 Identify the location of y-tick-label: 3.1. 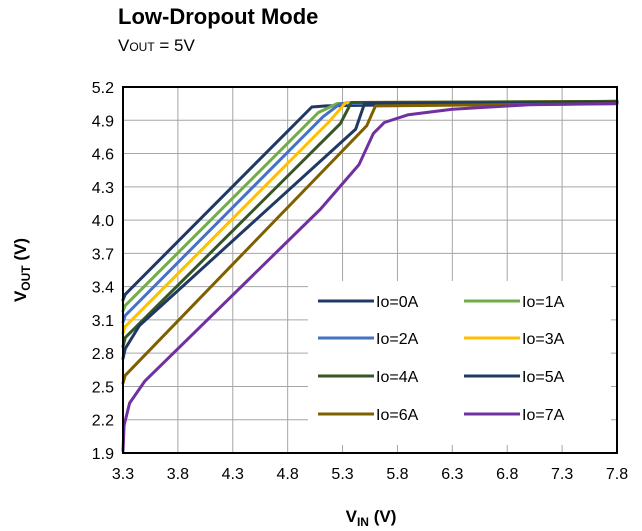
(103, 321).